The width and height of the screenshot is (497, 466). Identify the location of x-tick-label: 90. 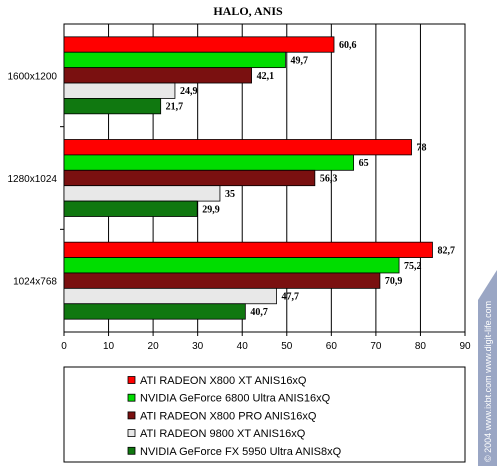
(465, 346).